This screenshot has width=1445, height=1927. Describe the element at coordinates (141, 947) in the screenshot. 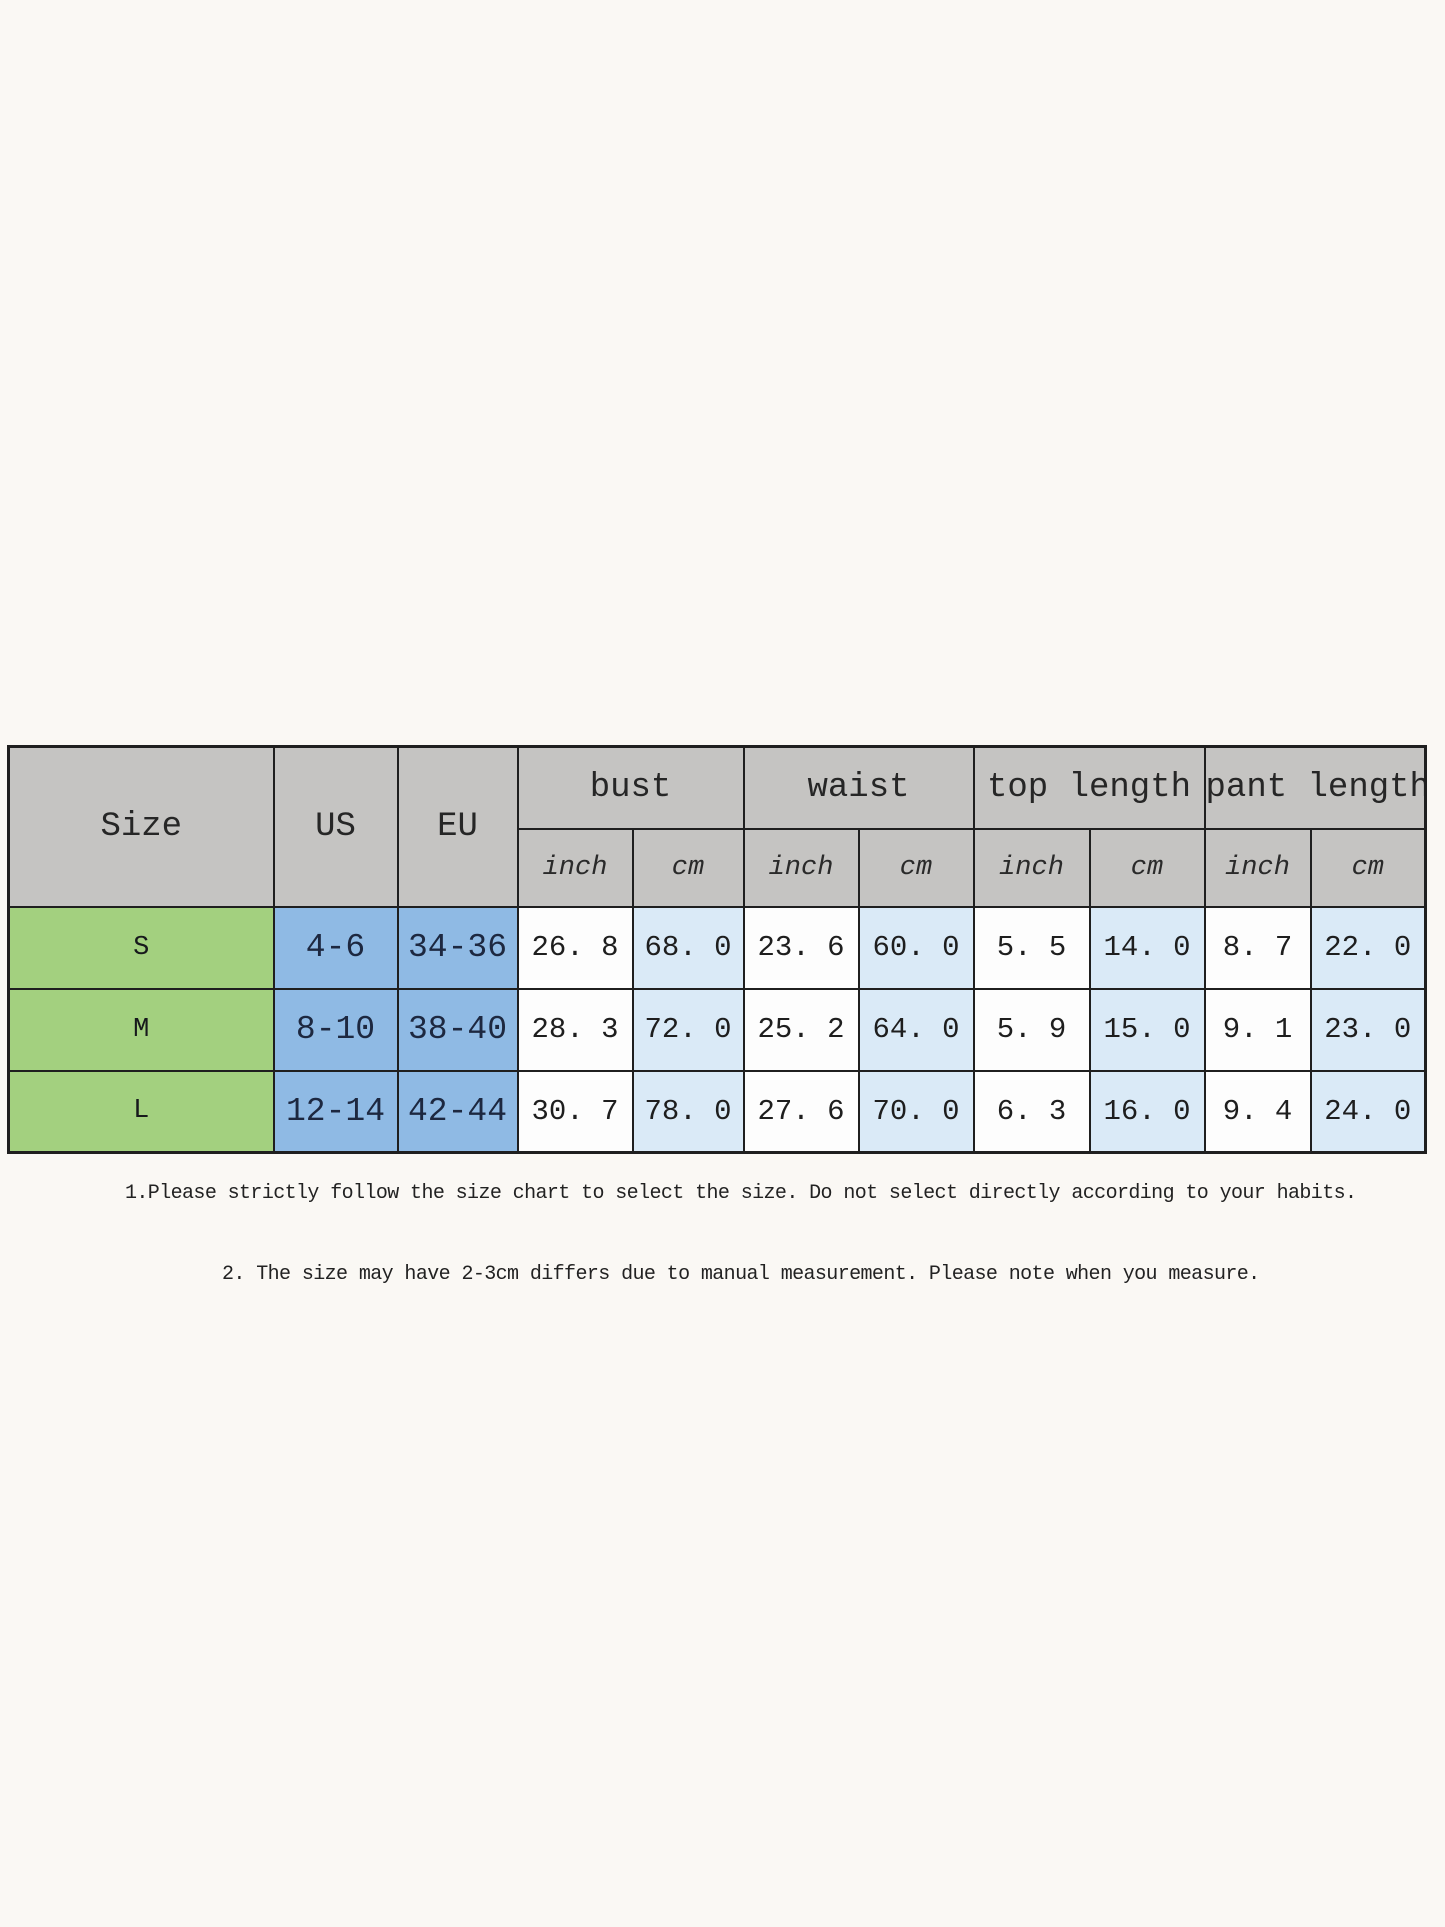

I see `cell-size-s: S` at that location.